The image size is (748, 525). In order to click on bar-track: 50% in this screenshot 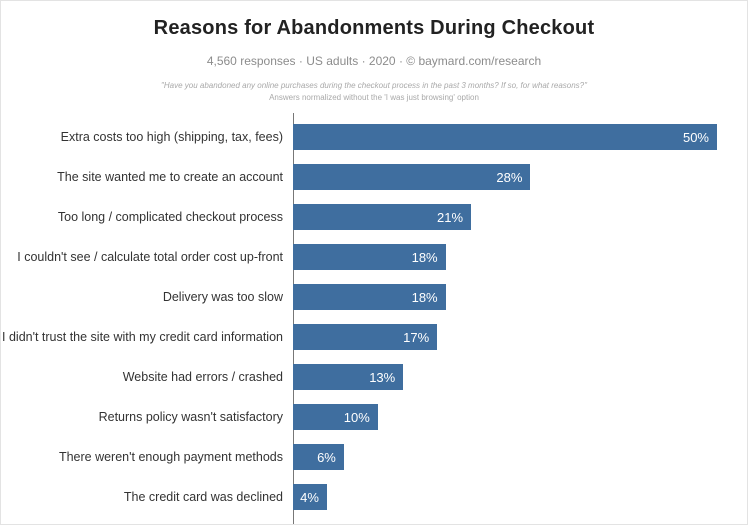, I will do `click(505, 137)`.